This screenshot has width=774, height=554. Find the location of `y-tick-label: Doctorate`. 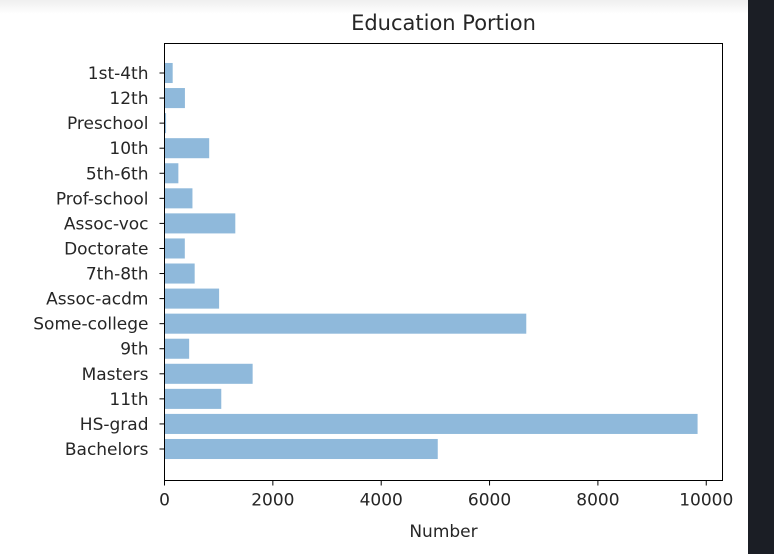

y-tick-label: Doctorate is located at coordinates (106, 249).